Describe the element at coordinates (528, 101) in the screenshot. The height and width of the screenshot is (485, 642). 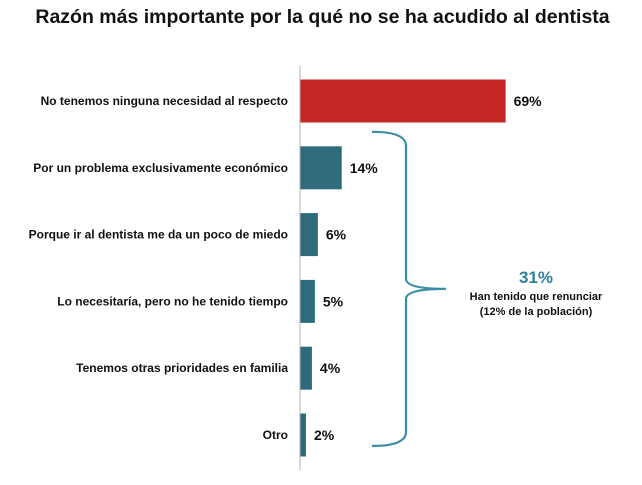
I see `value-label-1: 69%` at that location.